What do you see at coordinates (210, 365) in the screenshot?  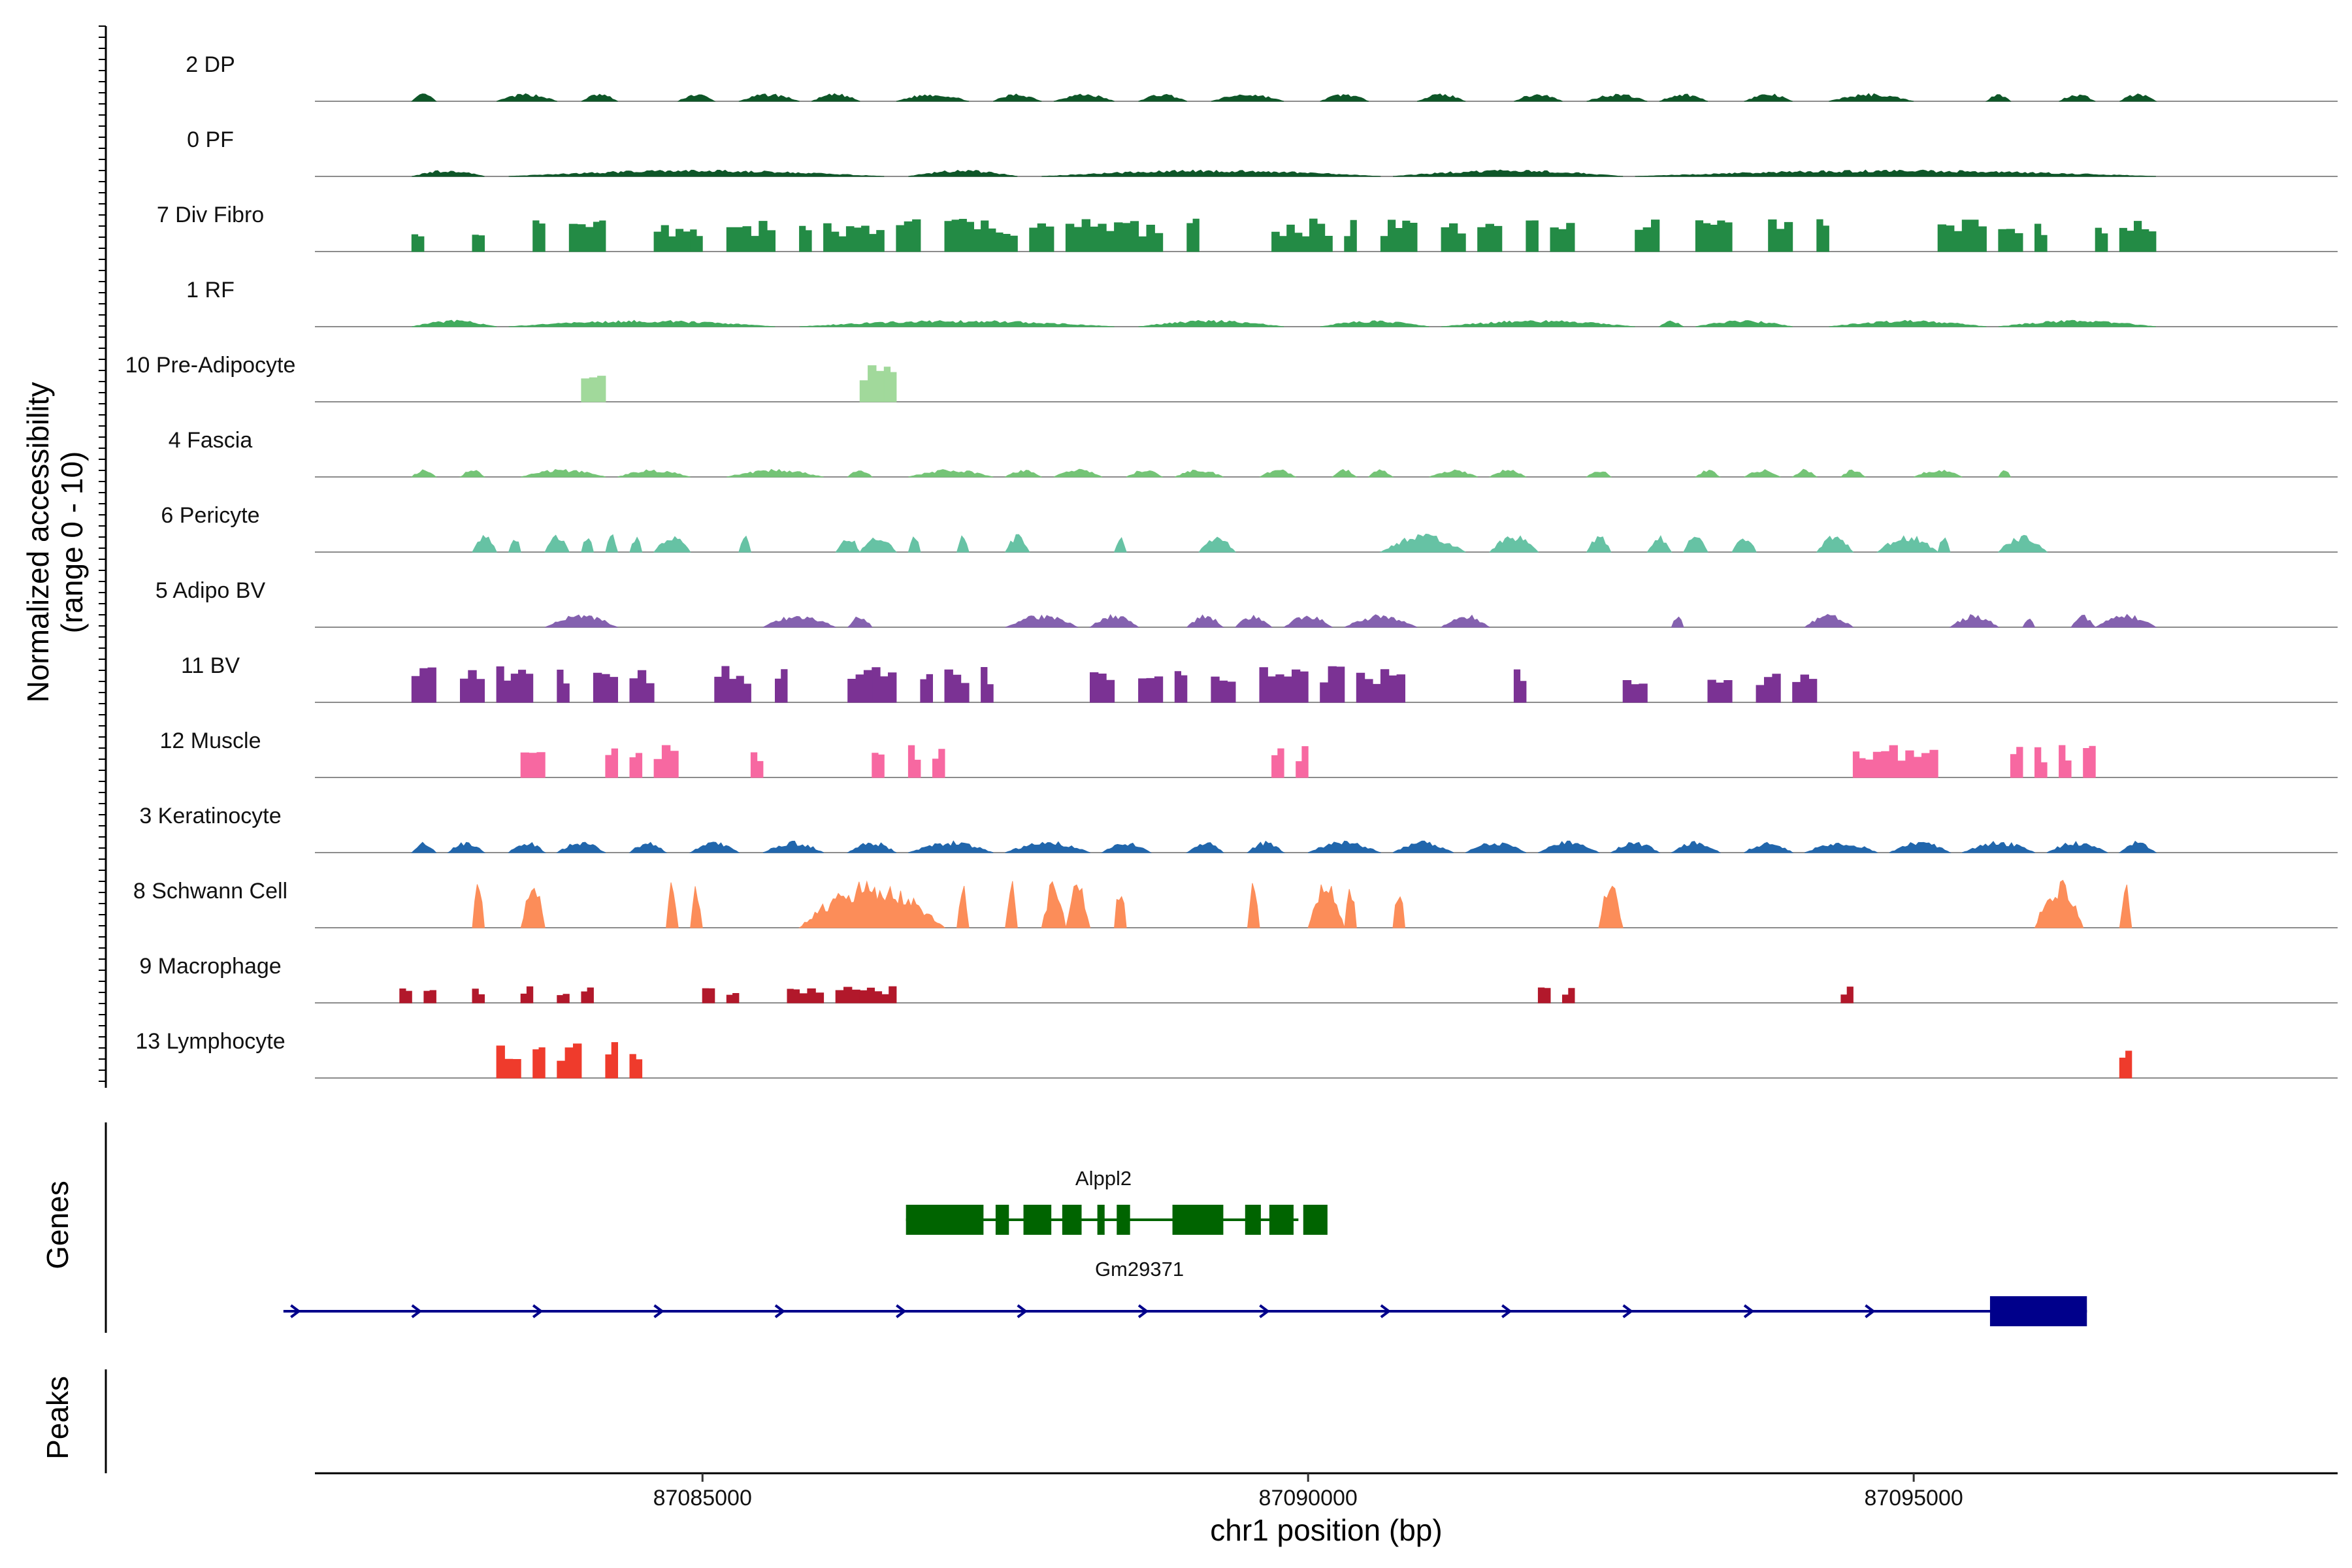 I see `track-label: 10 Pre-Adipocyte` at bounding box center [210, 365].